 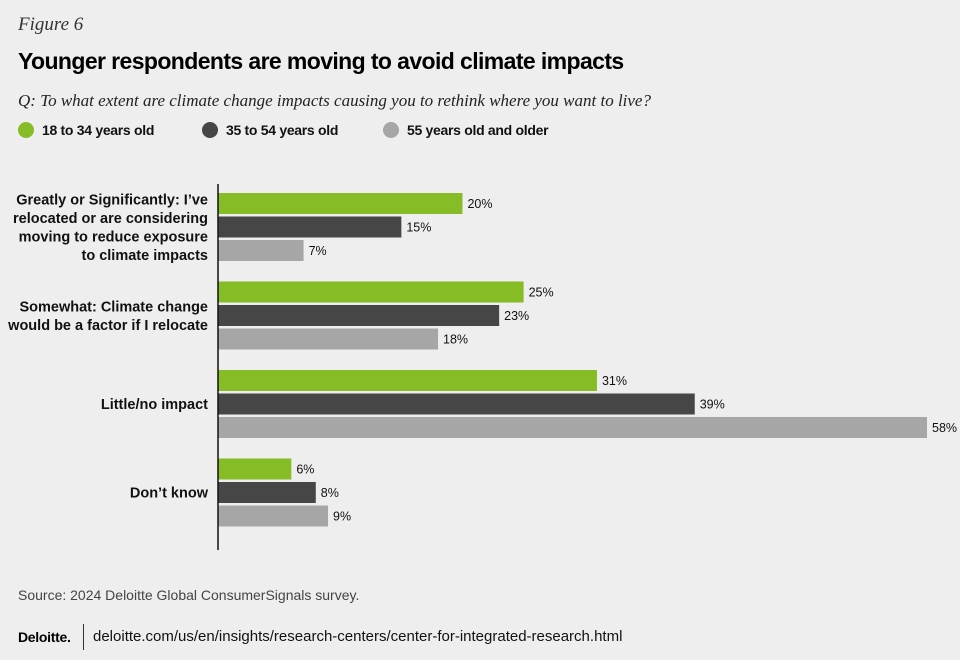 I want to click on category-label-2: Little/no impact, so click(x=154, y=405).